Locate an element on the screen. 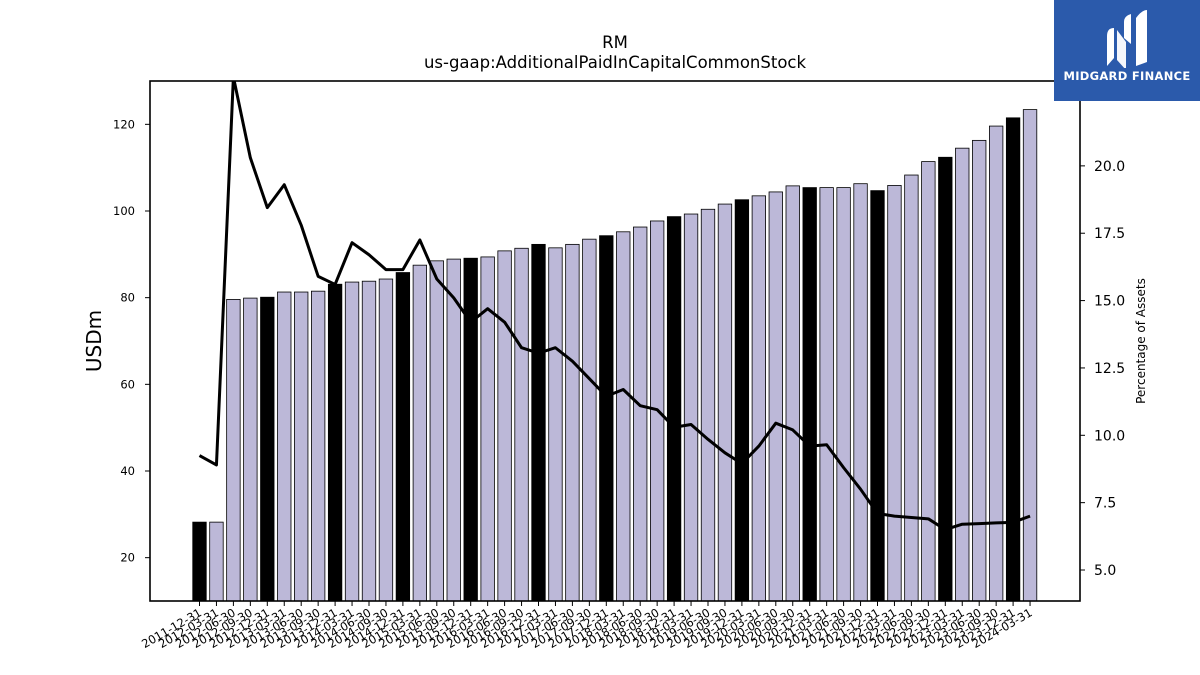  logo: MIDGARD FINANCE is located at coordinates (1127, 50).